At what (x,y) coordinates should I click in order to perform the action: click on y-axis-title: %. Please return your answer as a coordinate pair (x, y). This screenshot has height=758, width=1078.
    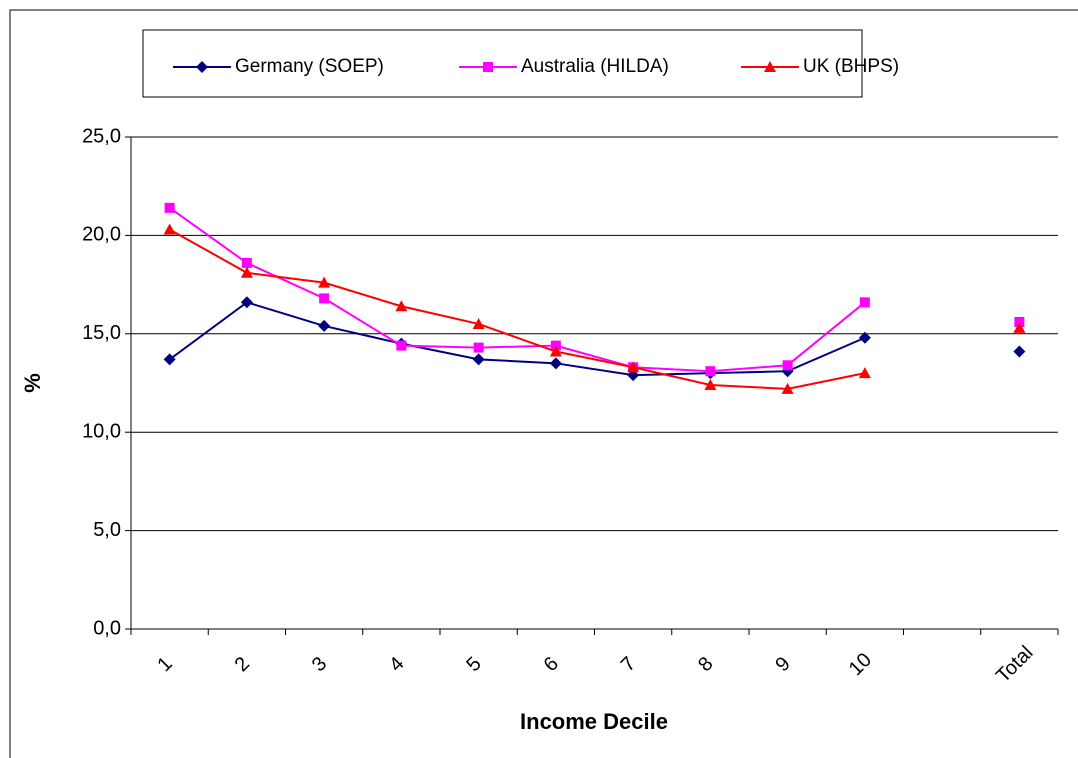
    Looking at the image, I should click on (32, 383).